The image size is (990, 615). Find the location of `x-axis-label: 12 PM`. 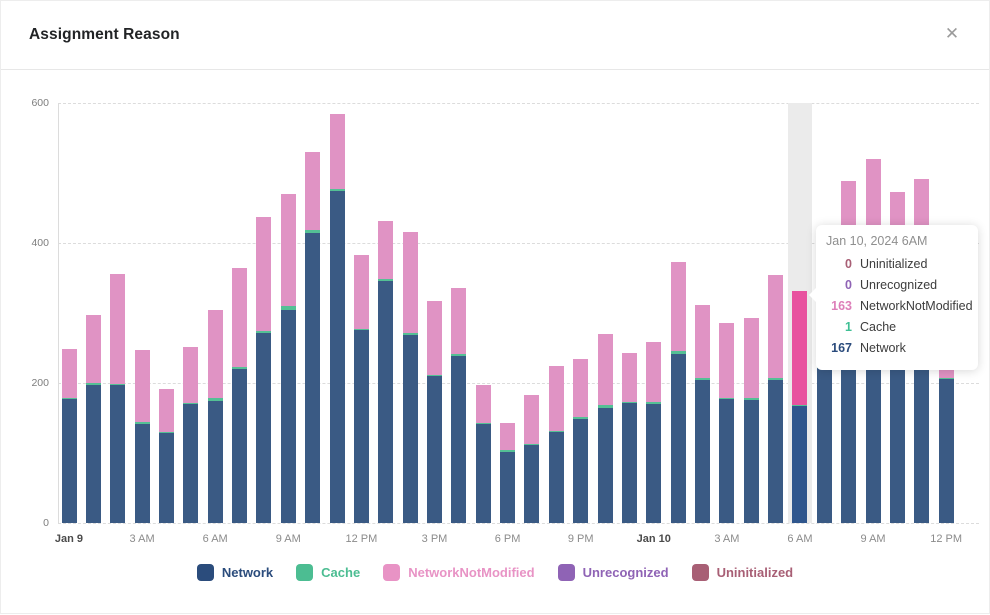

x-axis-label: 12 PM is located at coordinates (946, 539).